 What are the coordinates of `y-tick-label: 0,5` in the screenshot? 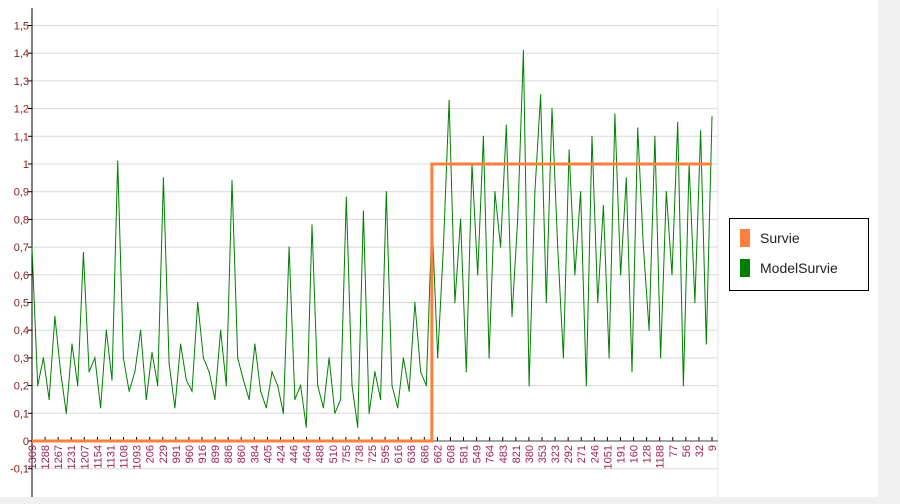 It's located at (21, 304).